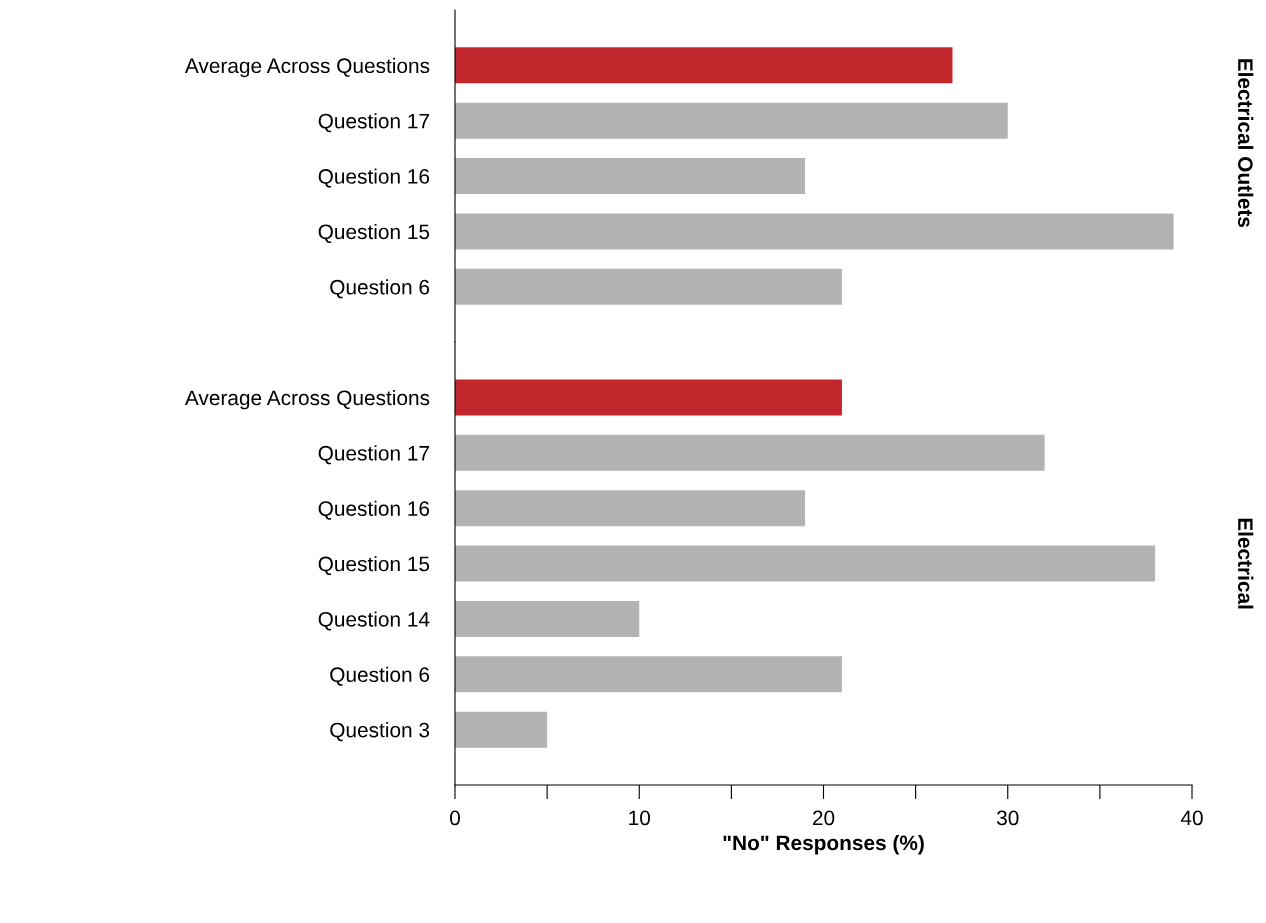 The height and width of the screenshot is (923, 1266). What do you see at coordinates (1007, 818) in the screenshot?
I see `x-tick-label: 30` at bounding box center [1007, 818].